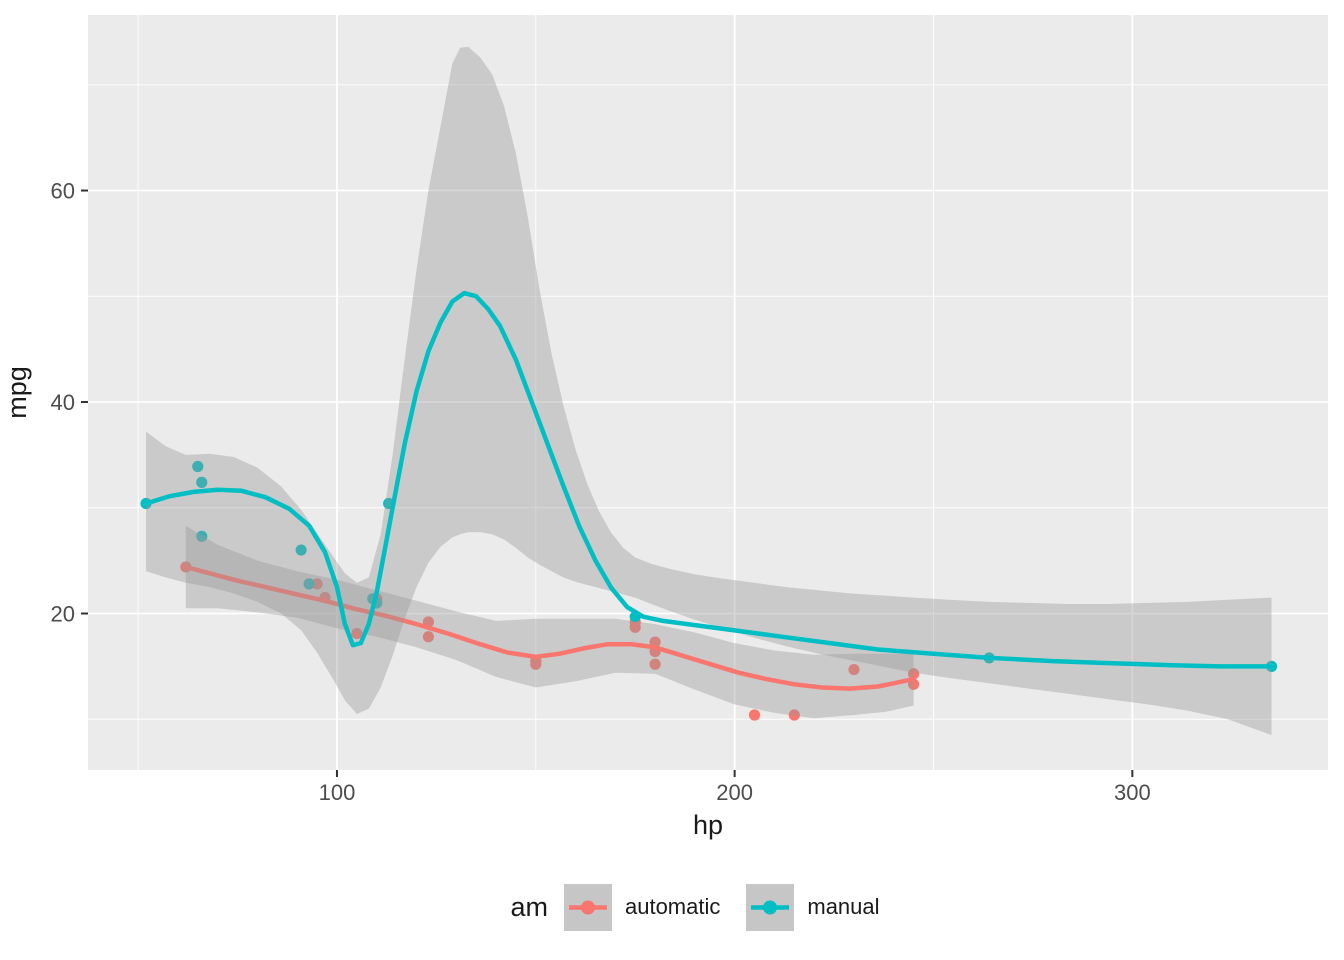 The image size is (1344, 960). Describe the element at coordinates (549, 627) in the screenshot. I see `smooth-line-automatic` at that location.